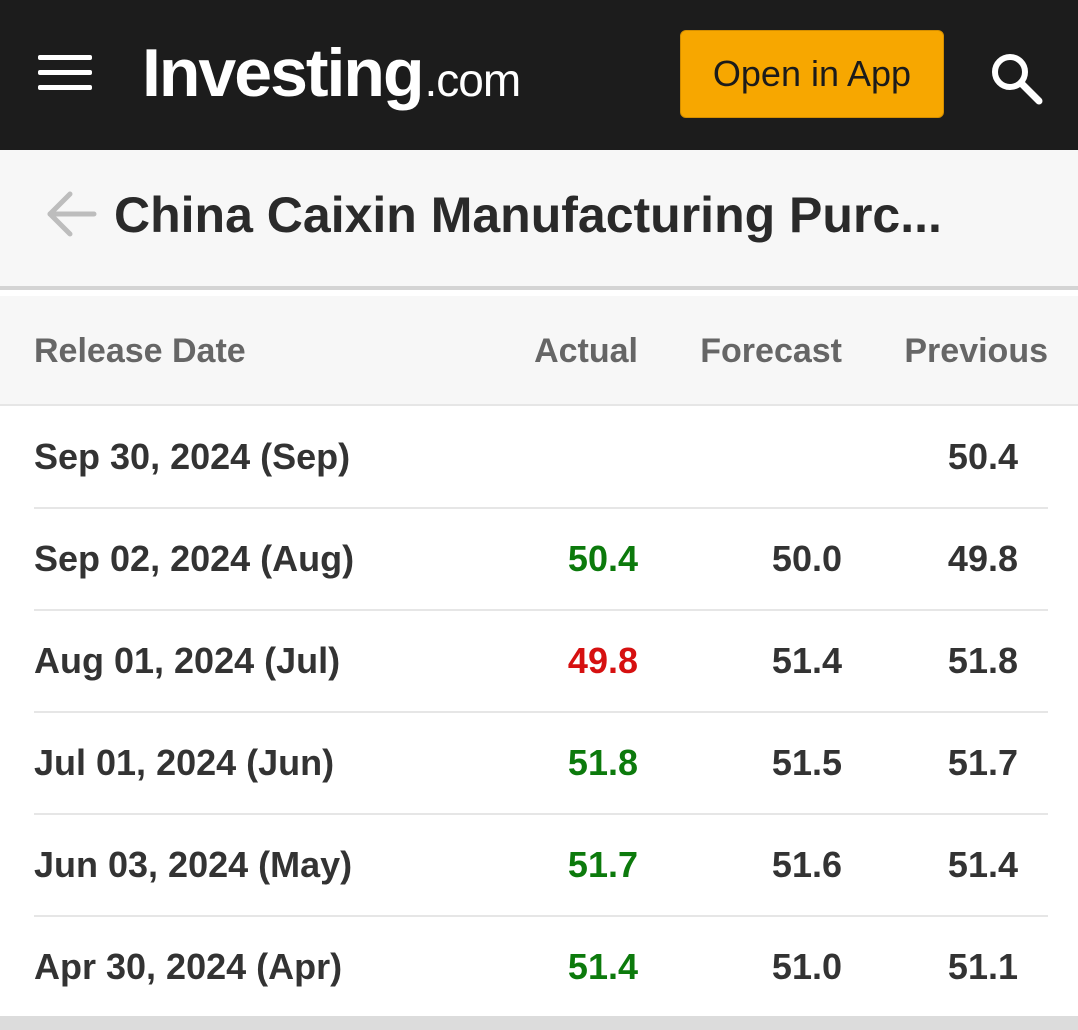 The width and height of the screenshot is (1078, 1030). I want to click on forecast-cell: 51.6, so click(806, 864).